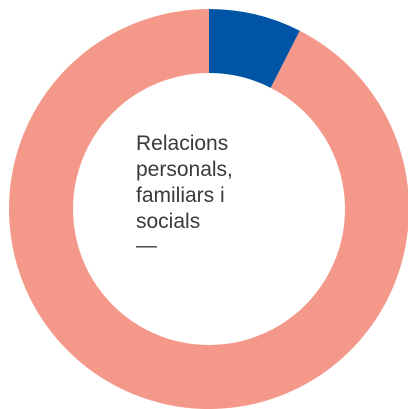  Describe the element at coordinates (180, 195) in the screenshot. I see `center-label-line-3: familiars i` at that location.